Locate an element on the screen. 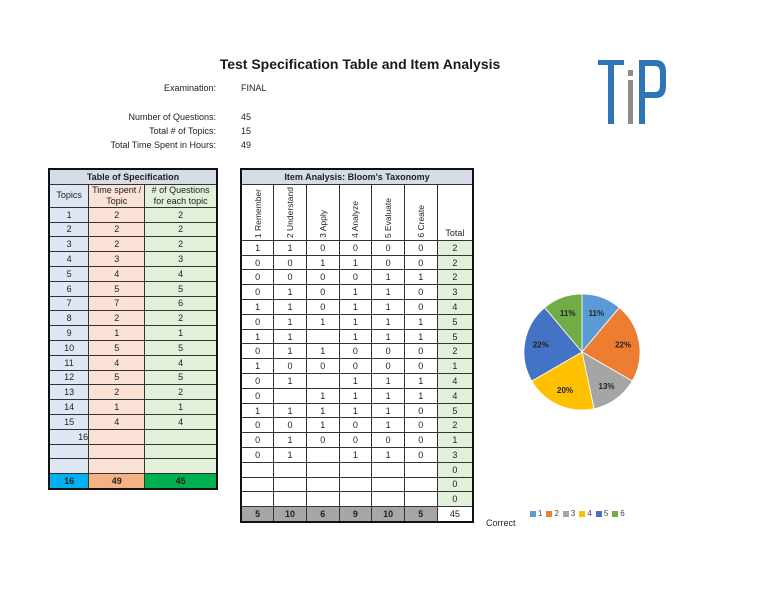 The width and height of the screenshot is (768, 594). logo-icon is located at coordinates (632, 92).